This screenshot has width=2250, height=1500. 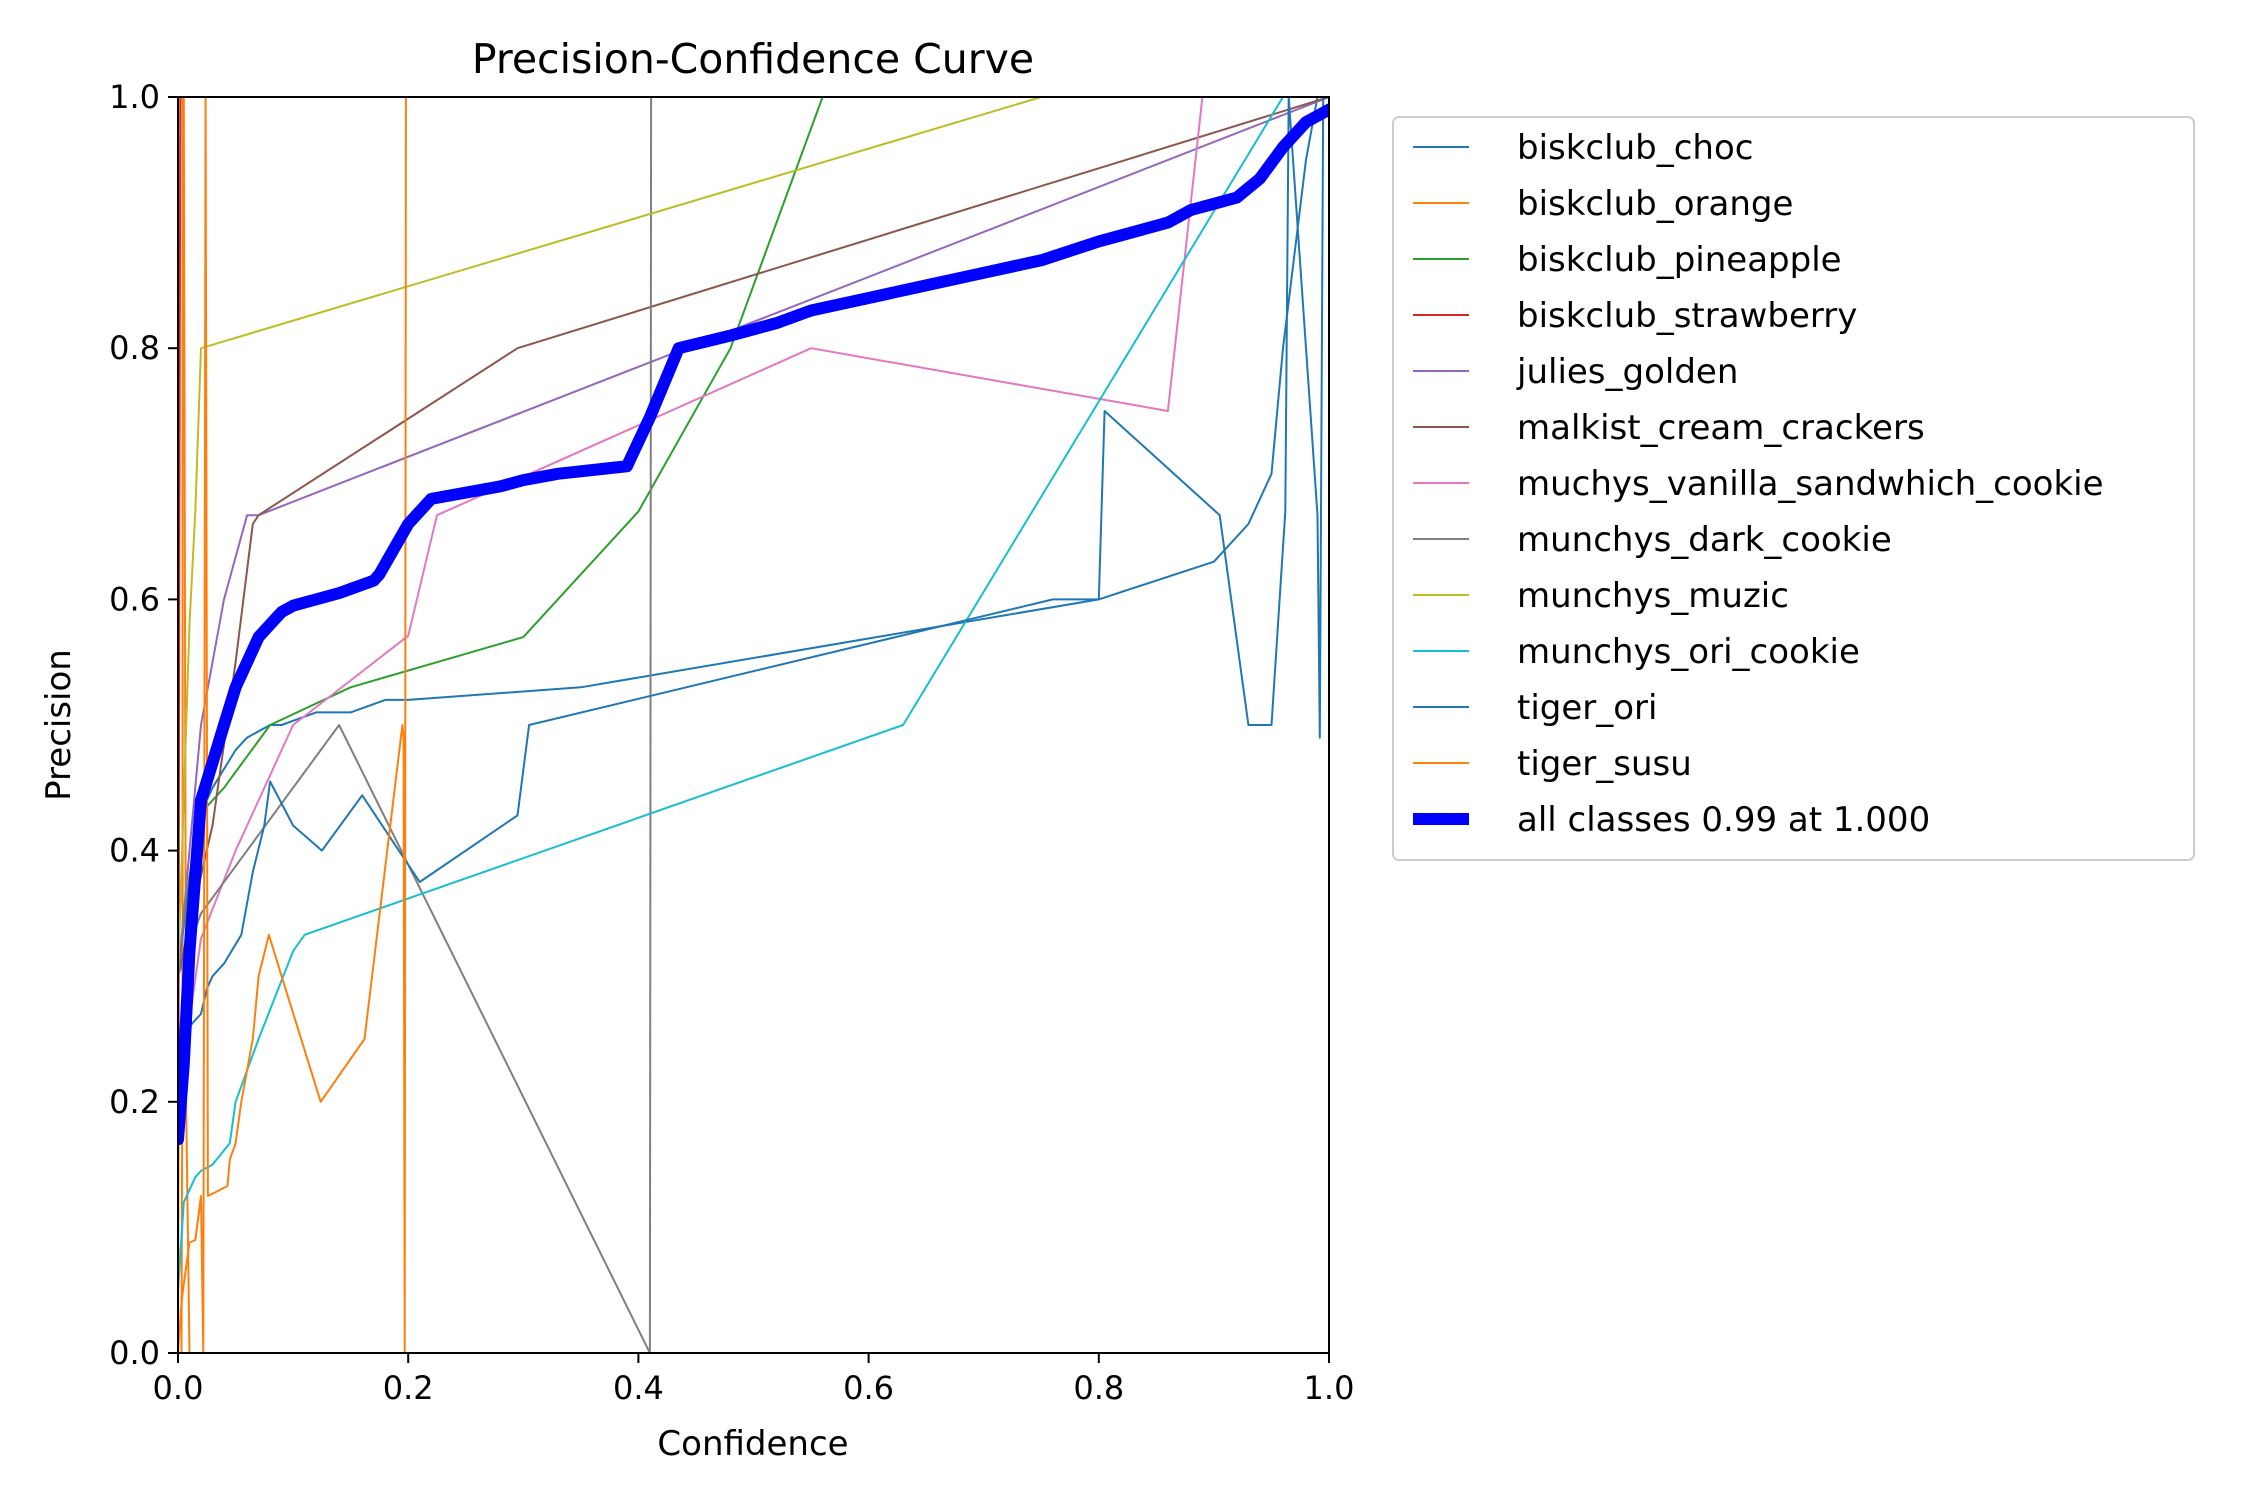 What do you see at coordinates (1679, 260) in the screenshot?
I see `legend-label: biskclub_pineapple` at bounding box center [1679, 260].